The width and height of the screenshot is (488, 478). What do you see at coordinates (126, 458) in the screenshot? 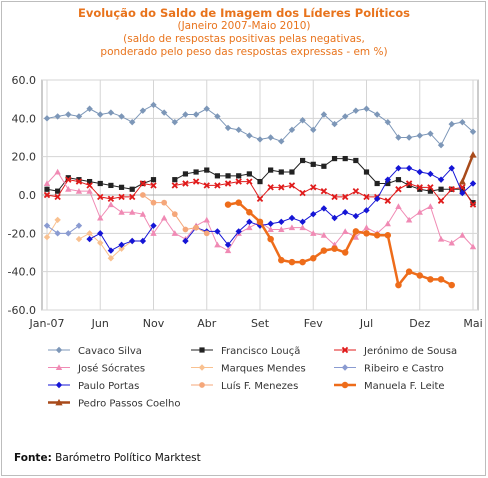
I see `source-text: Barómetro Político Marktest` at bounding box center [126, 458].